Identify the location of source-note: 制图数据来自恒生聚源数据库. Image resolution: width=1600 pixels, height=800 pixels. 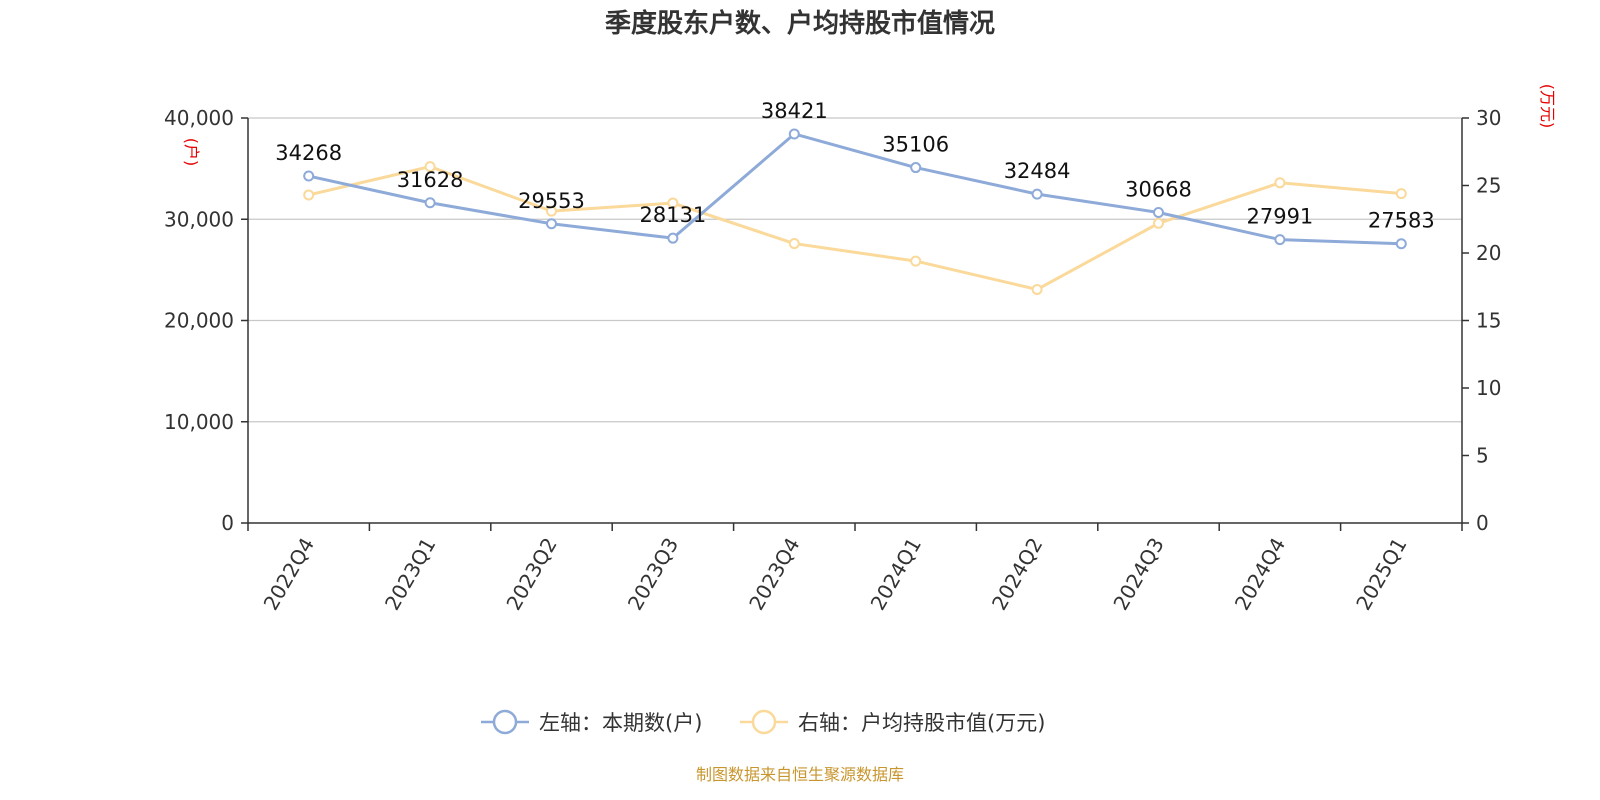
(800, 774).